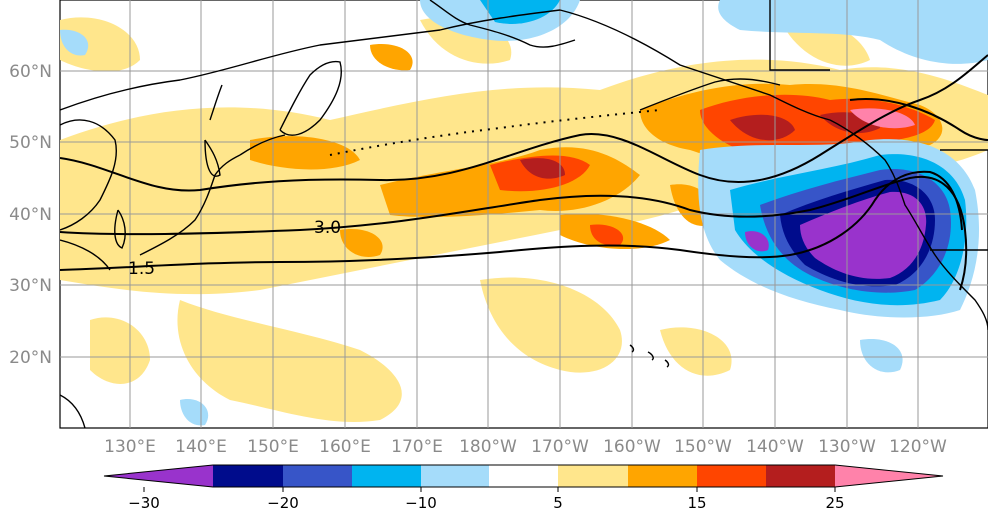 The height and width of the screenshot is (511, 988). What do you see at coordinates (30, 358) in the screenshot?
I see `lat-label-20n: 20°N` at bounding box center [30, 358].